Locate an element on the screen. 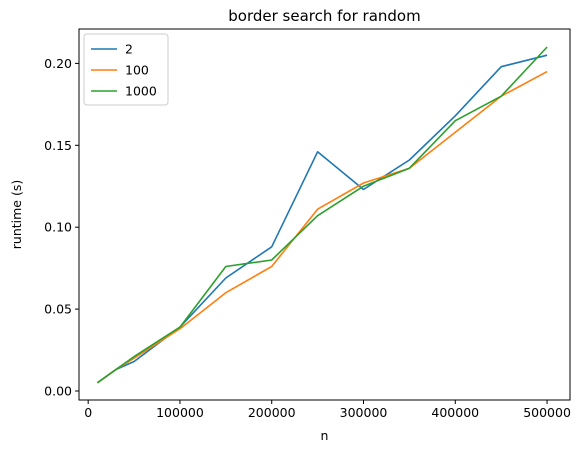 This screenshot has height=453, width=580. chart-title: border search for random is located at coordinates (324, 16).